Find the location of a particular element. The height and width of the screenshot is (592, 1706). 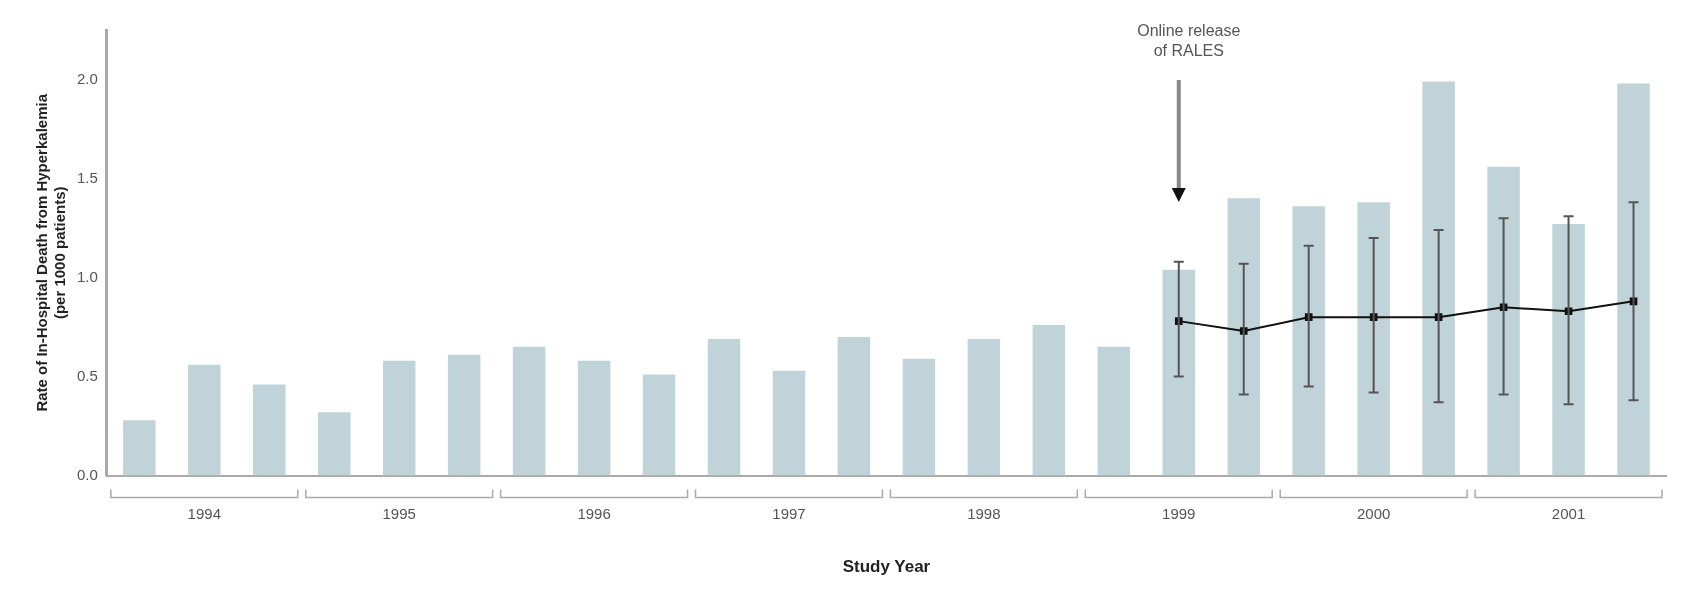

x-tick-label: 1994 is located at coordinates (204, 513).